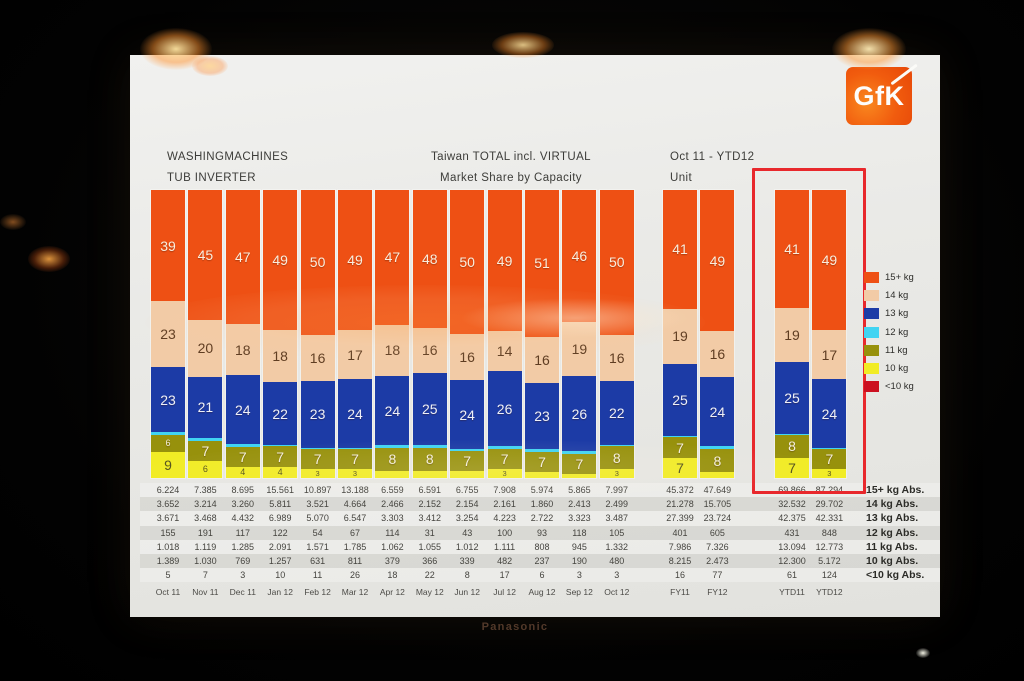 This screenshot has height=681, width=1024. Describe the element at coordinates (895, 575) in the screenshot. I see `table-row-label: <10 kg Abs.` at that location.